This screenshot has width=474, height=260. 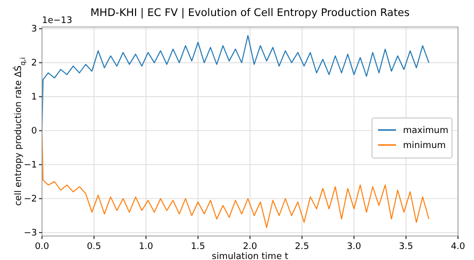 What do you see at coordinates (250, 13) in the screenshot?
I see `chart-title: MHD-KHI | EC FV | Evolution of Cell Entropy Production Rates` at bounding box center [250, 13].